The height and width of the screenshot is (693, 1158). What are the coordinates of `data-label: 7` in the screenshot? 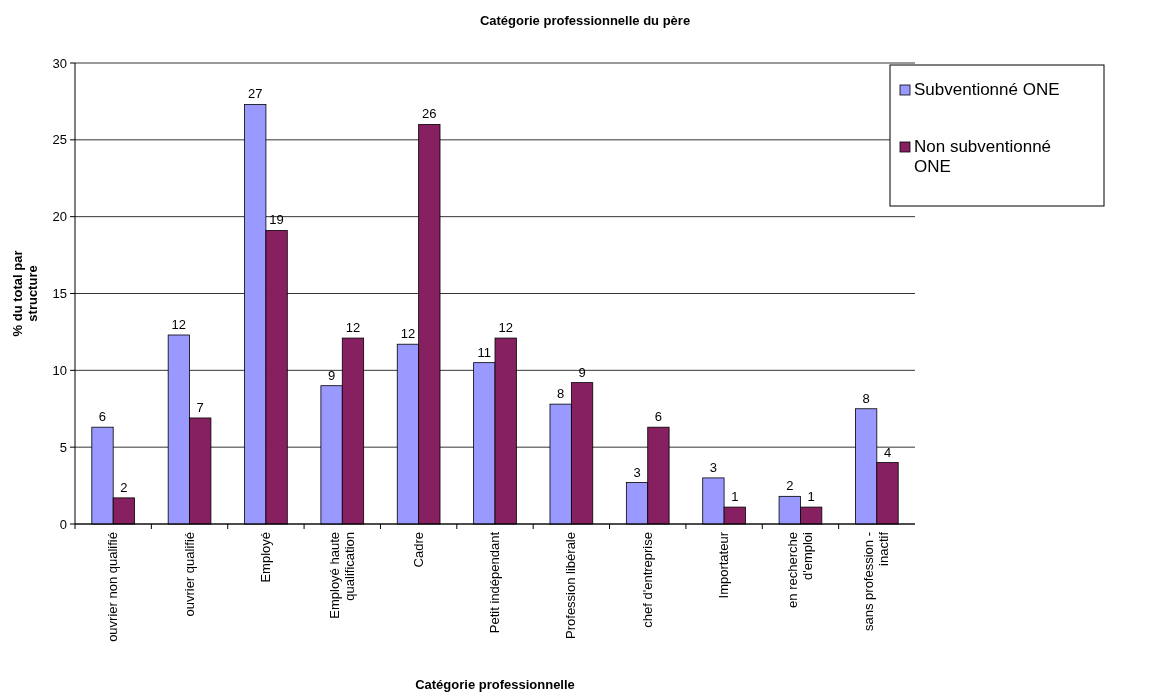 It's located at (200, 407).